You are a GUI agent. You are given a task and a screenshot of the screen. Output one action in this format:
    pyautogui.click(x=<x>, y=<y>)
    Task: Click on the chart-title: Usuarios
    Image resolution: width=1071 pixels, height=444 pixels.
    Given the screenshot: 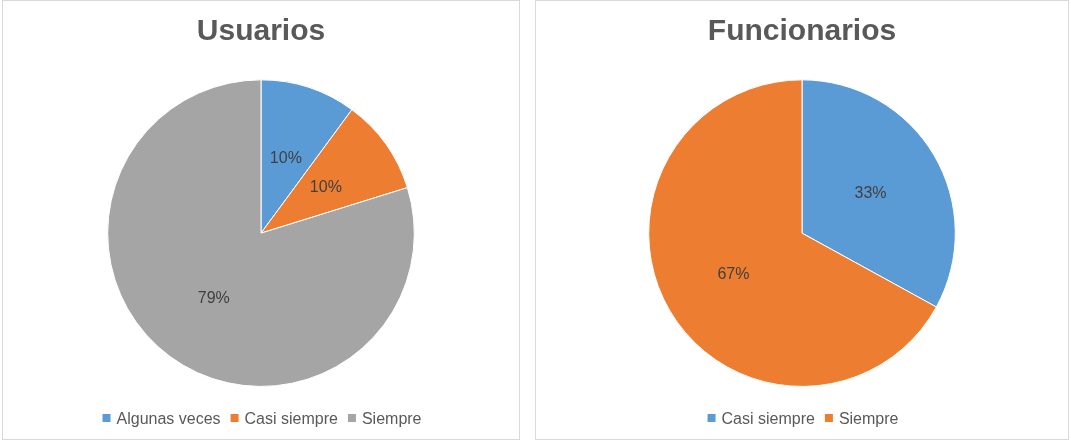 What is the action you would take?
    pyautogui.click(x=261, y=29)
    